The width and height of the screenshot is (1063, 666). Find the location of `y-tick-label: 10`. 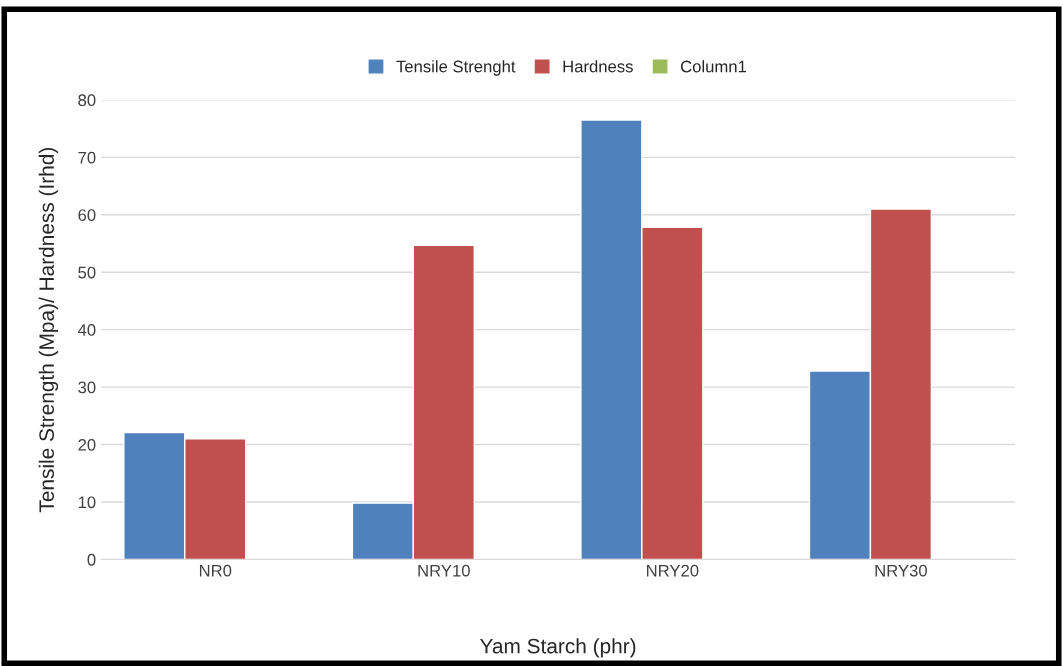

y-tick-label: 10 is located at coordinates (87, 502).